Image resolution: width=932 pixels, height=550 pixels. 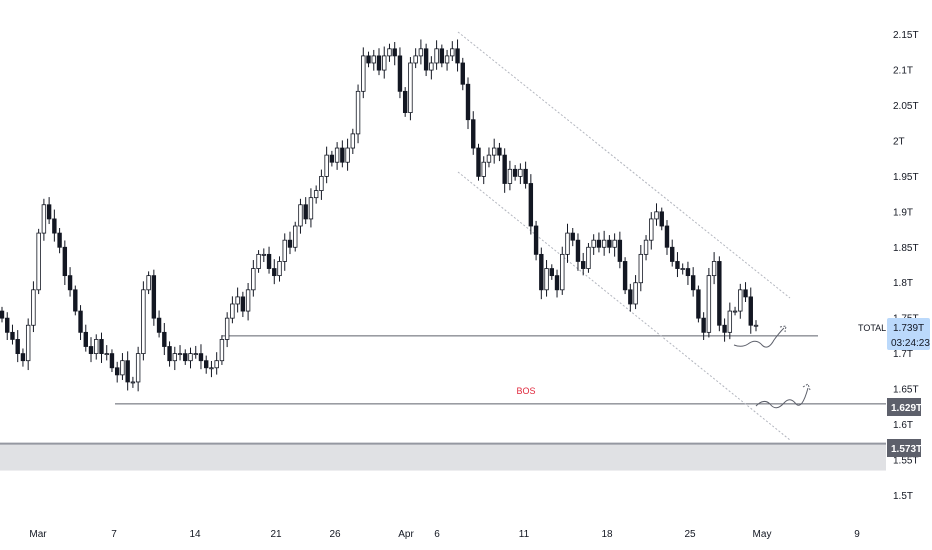 I want to click on x-tick-label: May, so click(x=762, y=534).